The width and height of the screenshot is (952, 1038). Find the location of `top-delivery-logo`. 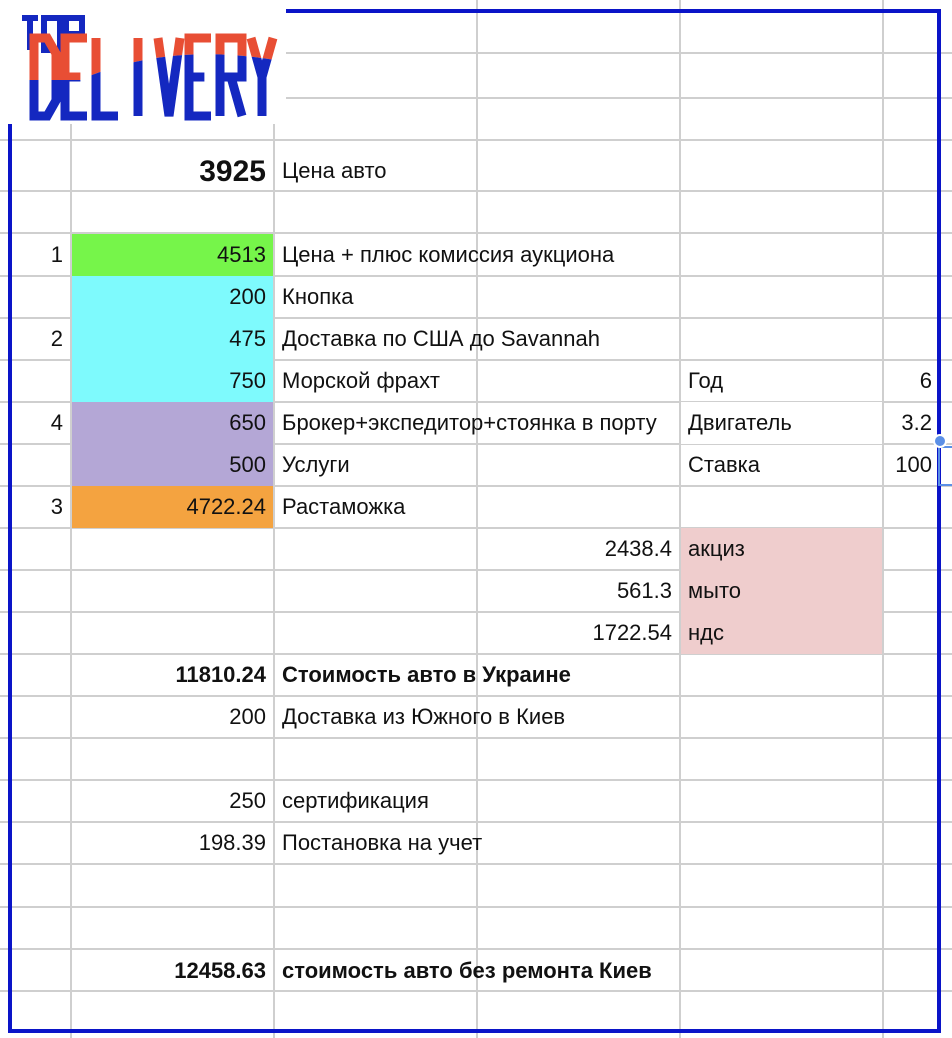

top-delivery-logo is located at coordinates (143, 62).